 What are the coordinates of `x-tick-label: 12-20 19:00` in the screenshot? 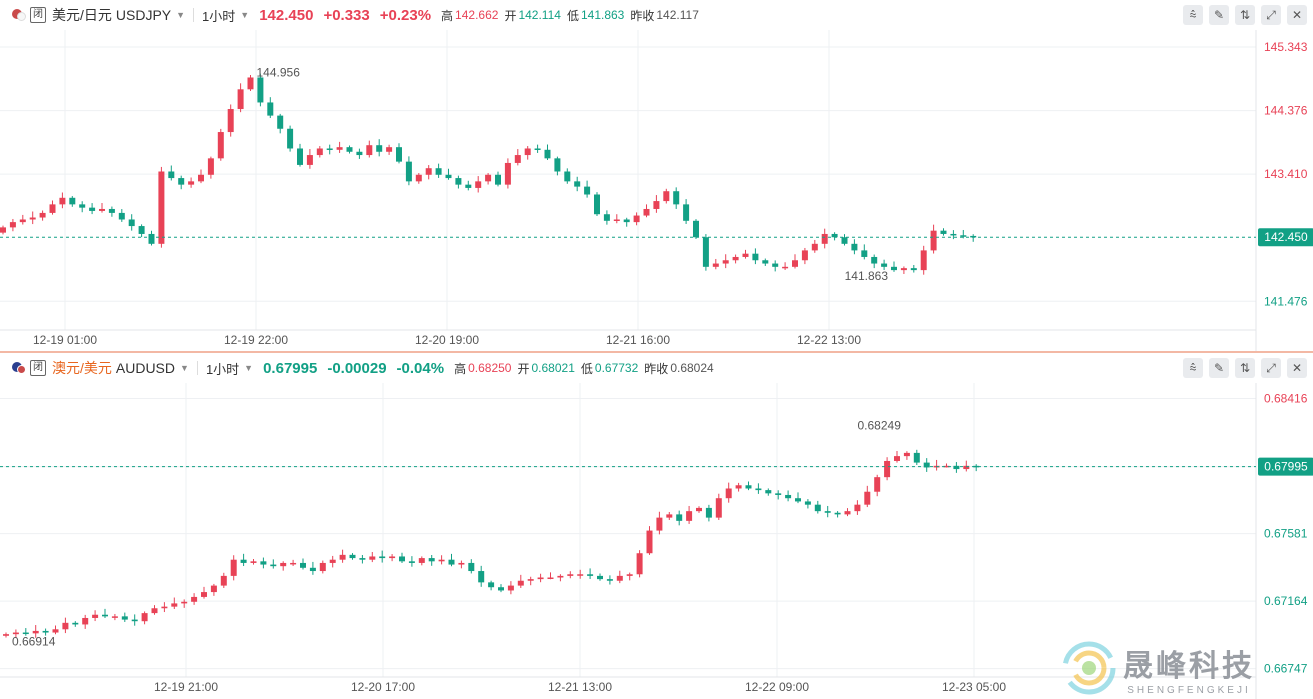 It's located at (447, 340).